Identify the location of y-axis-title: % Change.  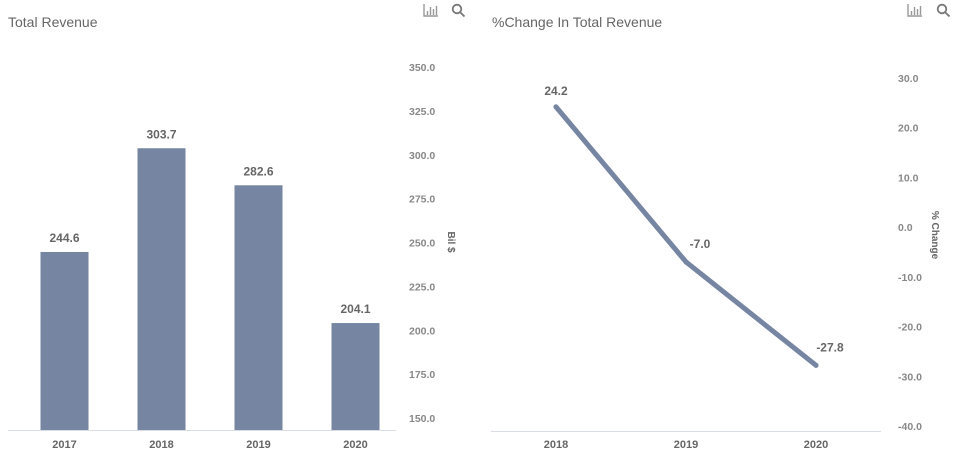
(934, 235).